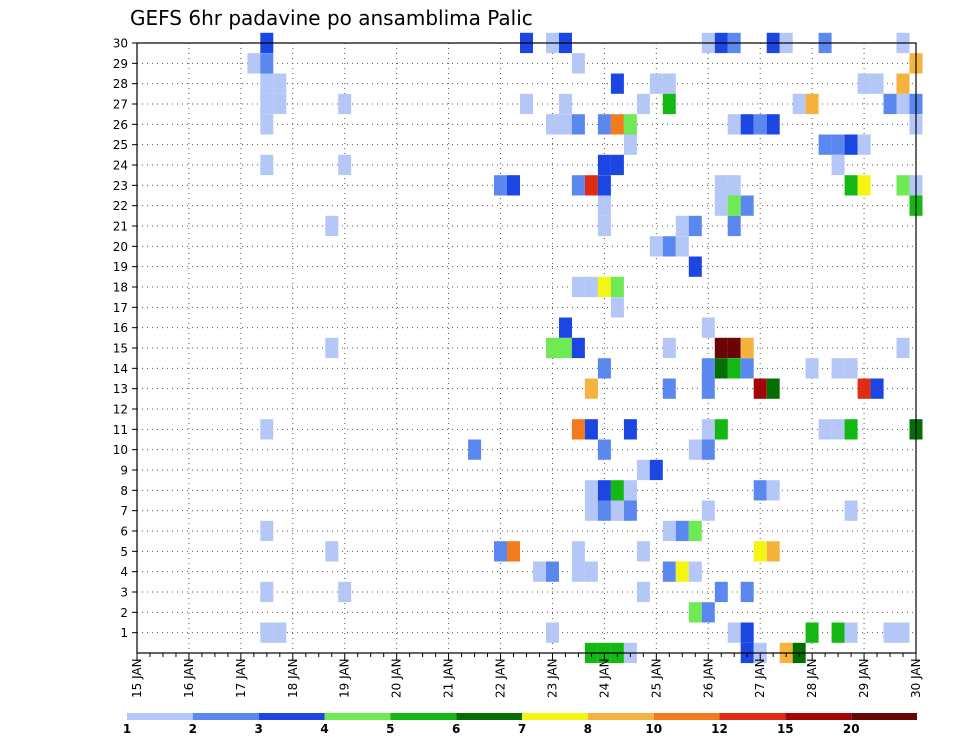 This screenshot has width=960, height=742. What do you see at coordinates (120, 105) in the screenshot?
I see `y-tick-label: 27` at bounding box center [120, 105].